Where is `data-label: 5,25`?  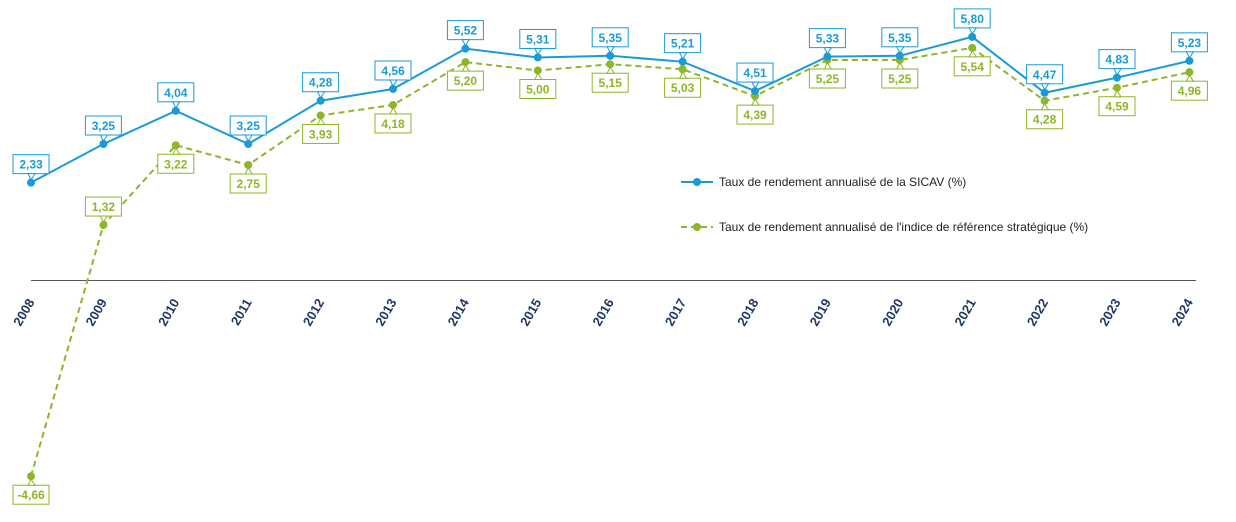
data-label: 5,25 is located at coordinates (900, 79).